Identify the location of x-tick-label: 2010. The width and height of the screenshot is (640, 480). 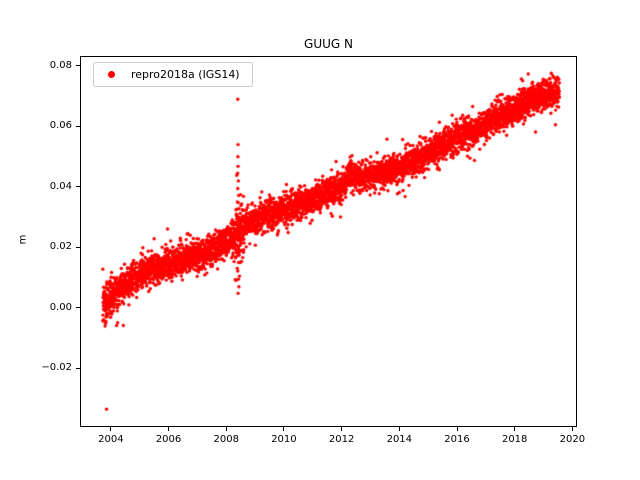
(284, 439).